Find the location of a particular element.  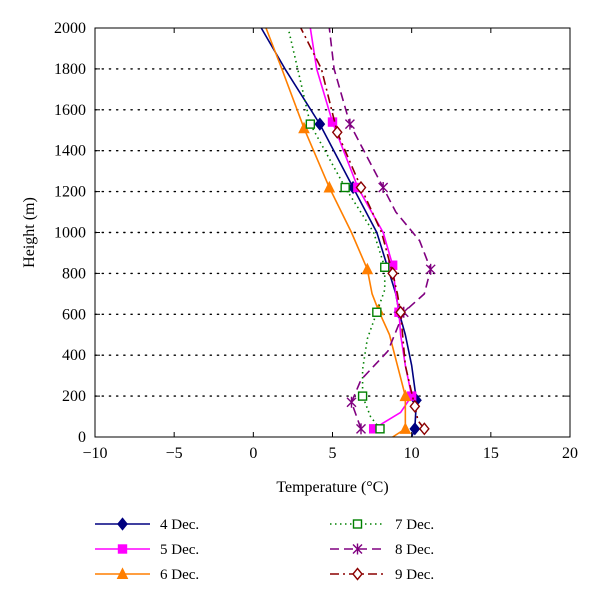

legend: 4 Dec. 5 Dec. 6 Dec. 7 Dec. 8 Dec. 9 Dec. is located at coordinates (264, 550).